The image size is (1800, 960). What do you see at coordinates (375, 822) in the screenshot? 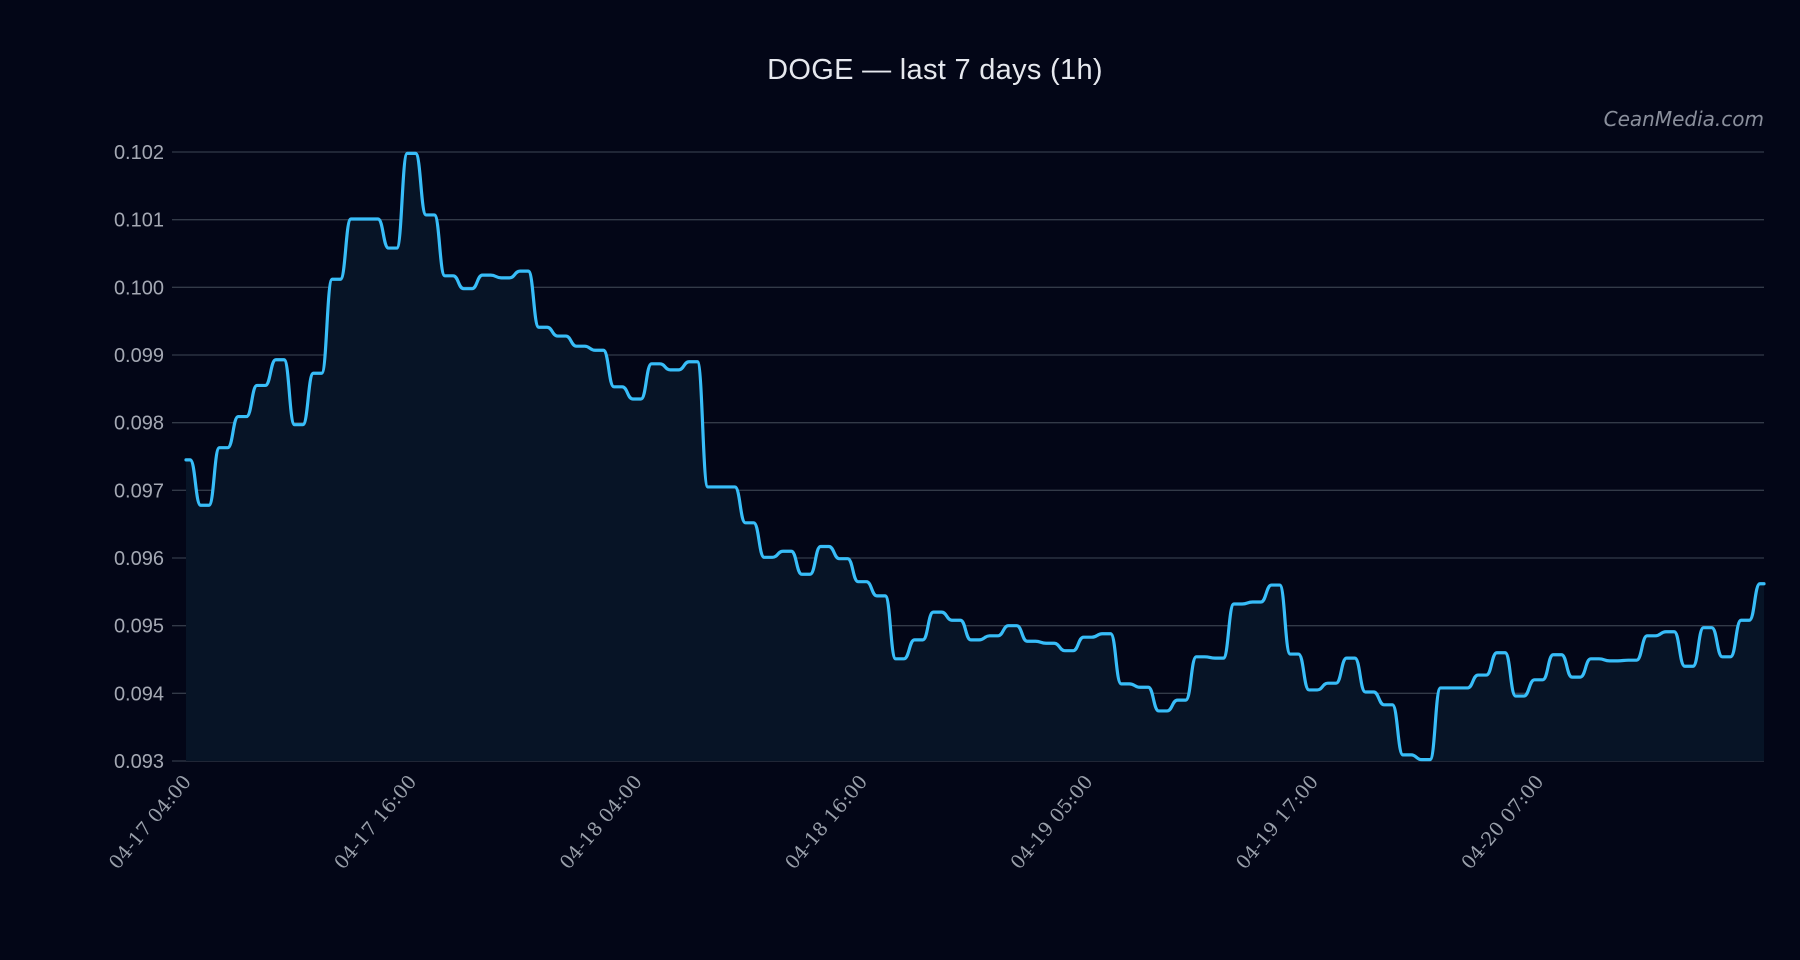
I see `x-tick-label: 04-17 16:00` at bounding box center [375, 822].